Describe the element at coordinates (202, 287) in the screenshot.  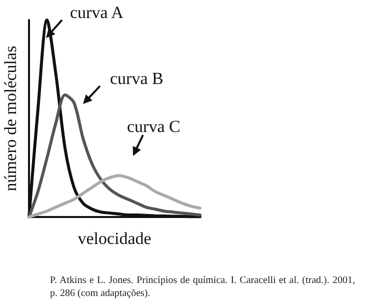
I see `text: P. Atkins e L. Jones. Princípios de química. I. Caracelli et al. (trad.). 2001, p. 286 (com adaptações).` at that location.